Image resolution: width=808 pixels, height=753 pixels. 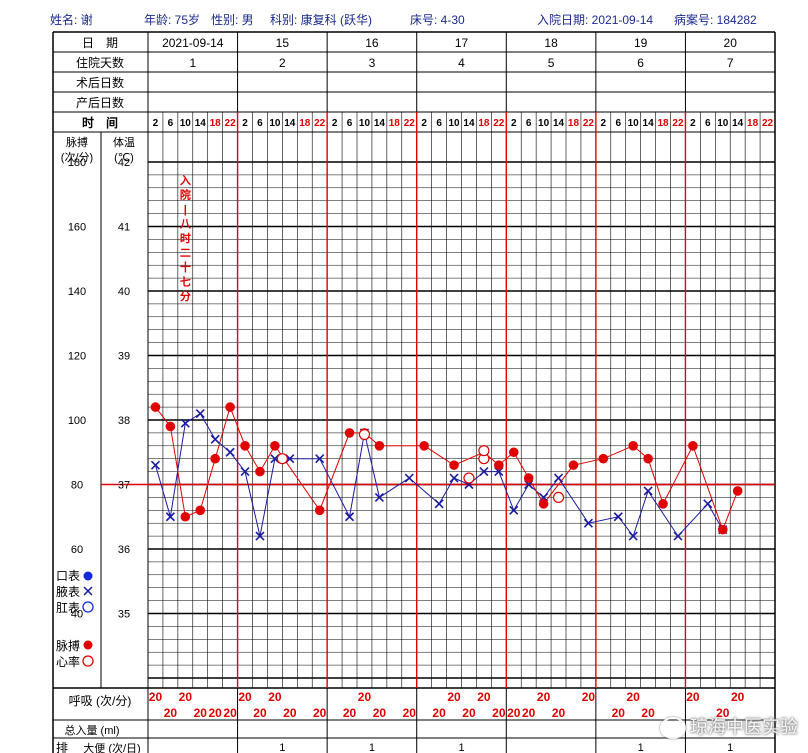 What do you see at coordinates (462, 43) in the screenshot?
I see `date-cell: 17` at bounding box center [462, 43].